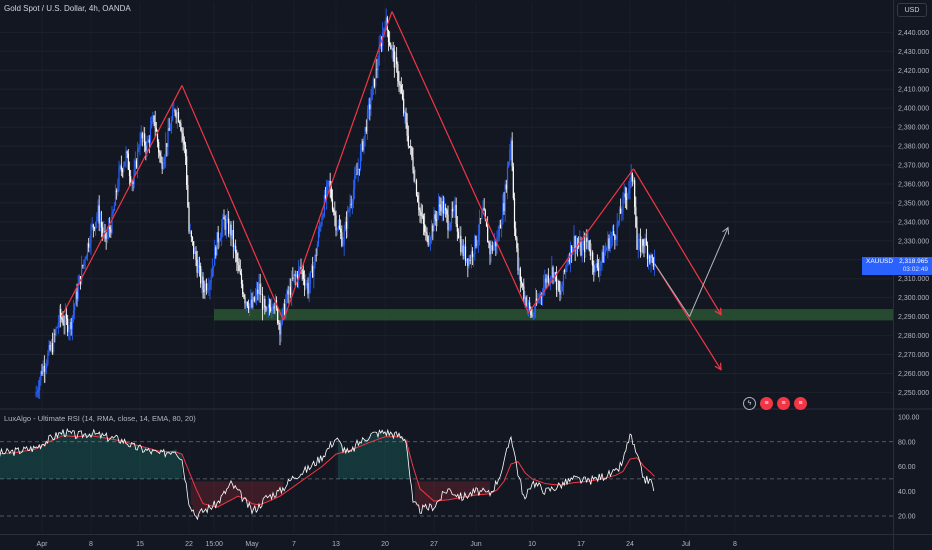 This screenshot has height=550, width=932. I want to click on currency-button: USD, so click(912, 10).